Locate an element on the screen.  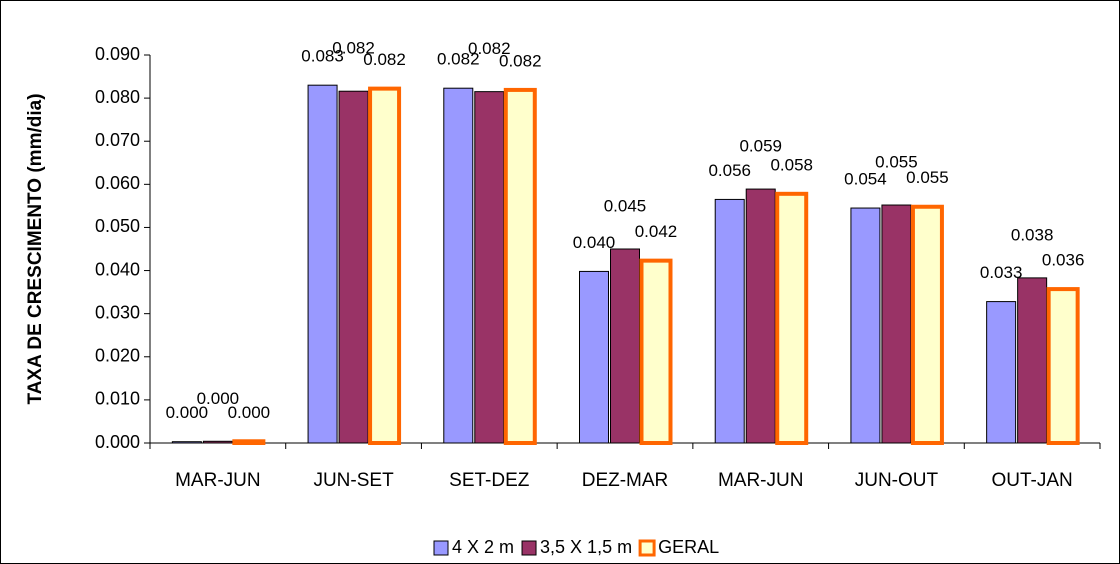
y-tick-label: 0.020 is located at coordinates (117, 356).